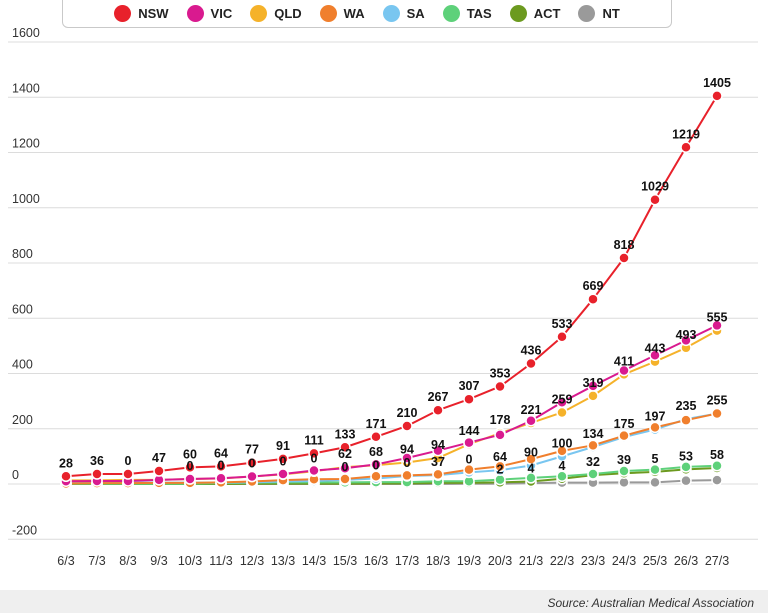 This screenshot has height=613, width=768. Describe the element at coordinates (611, 13) in the screenshot. I see `legend-label: NT` at that location.